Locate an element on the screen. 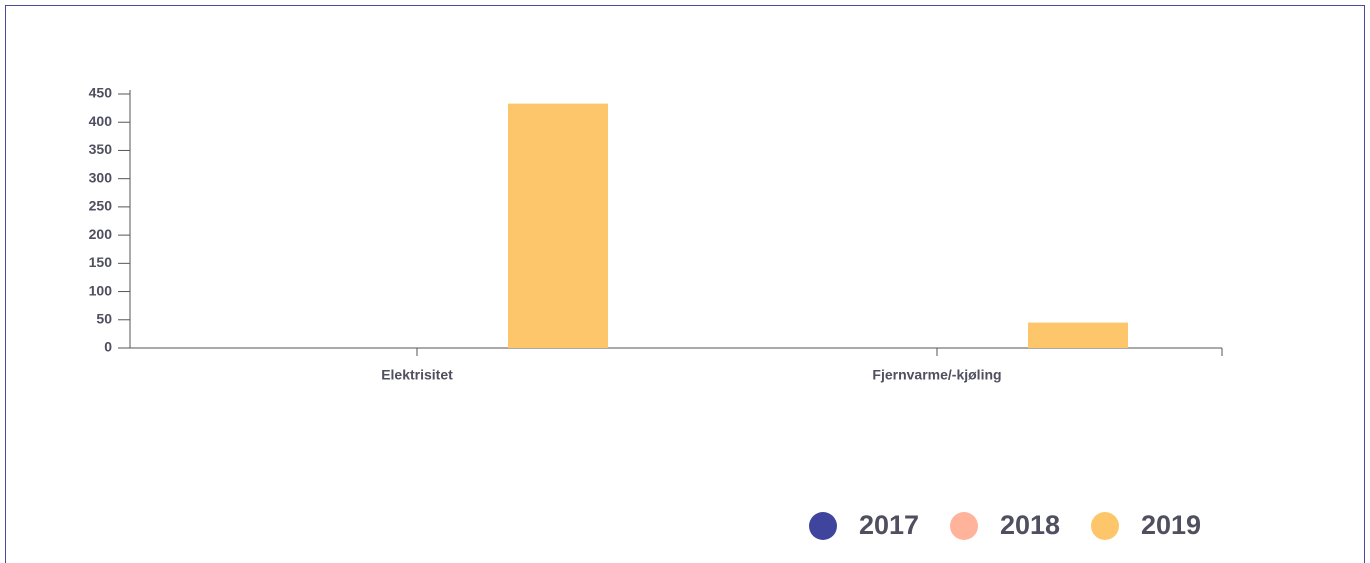 This screenshot has height=563, width=1370. y-tick-label: 50 is located at coordinates (104, 318).